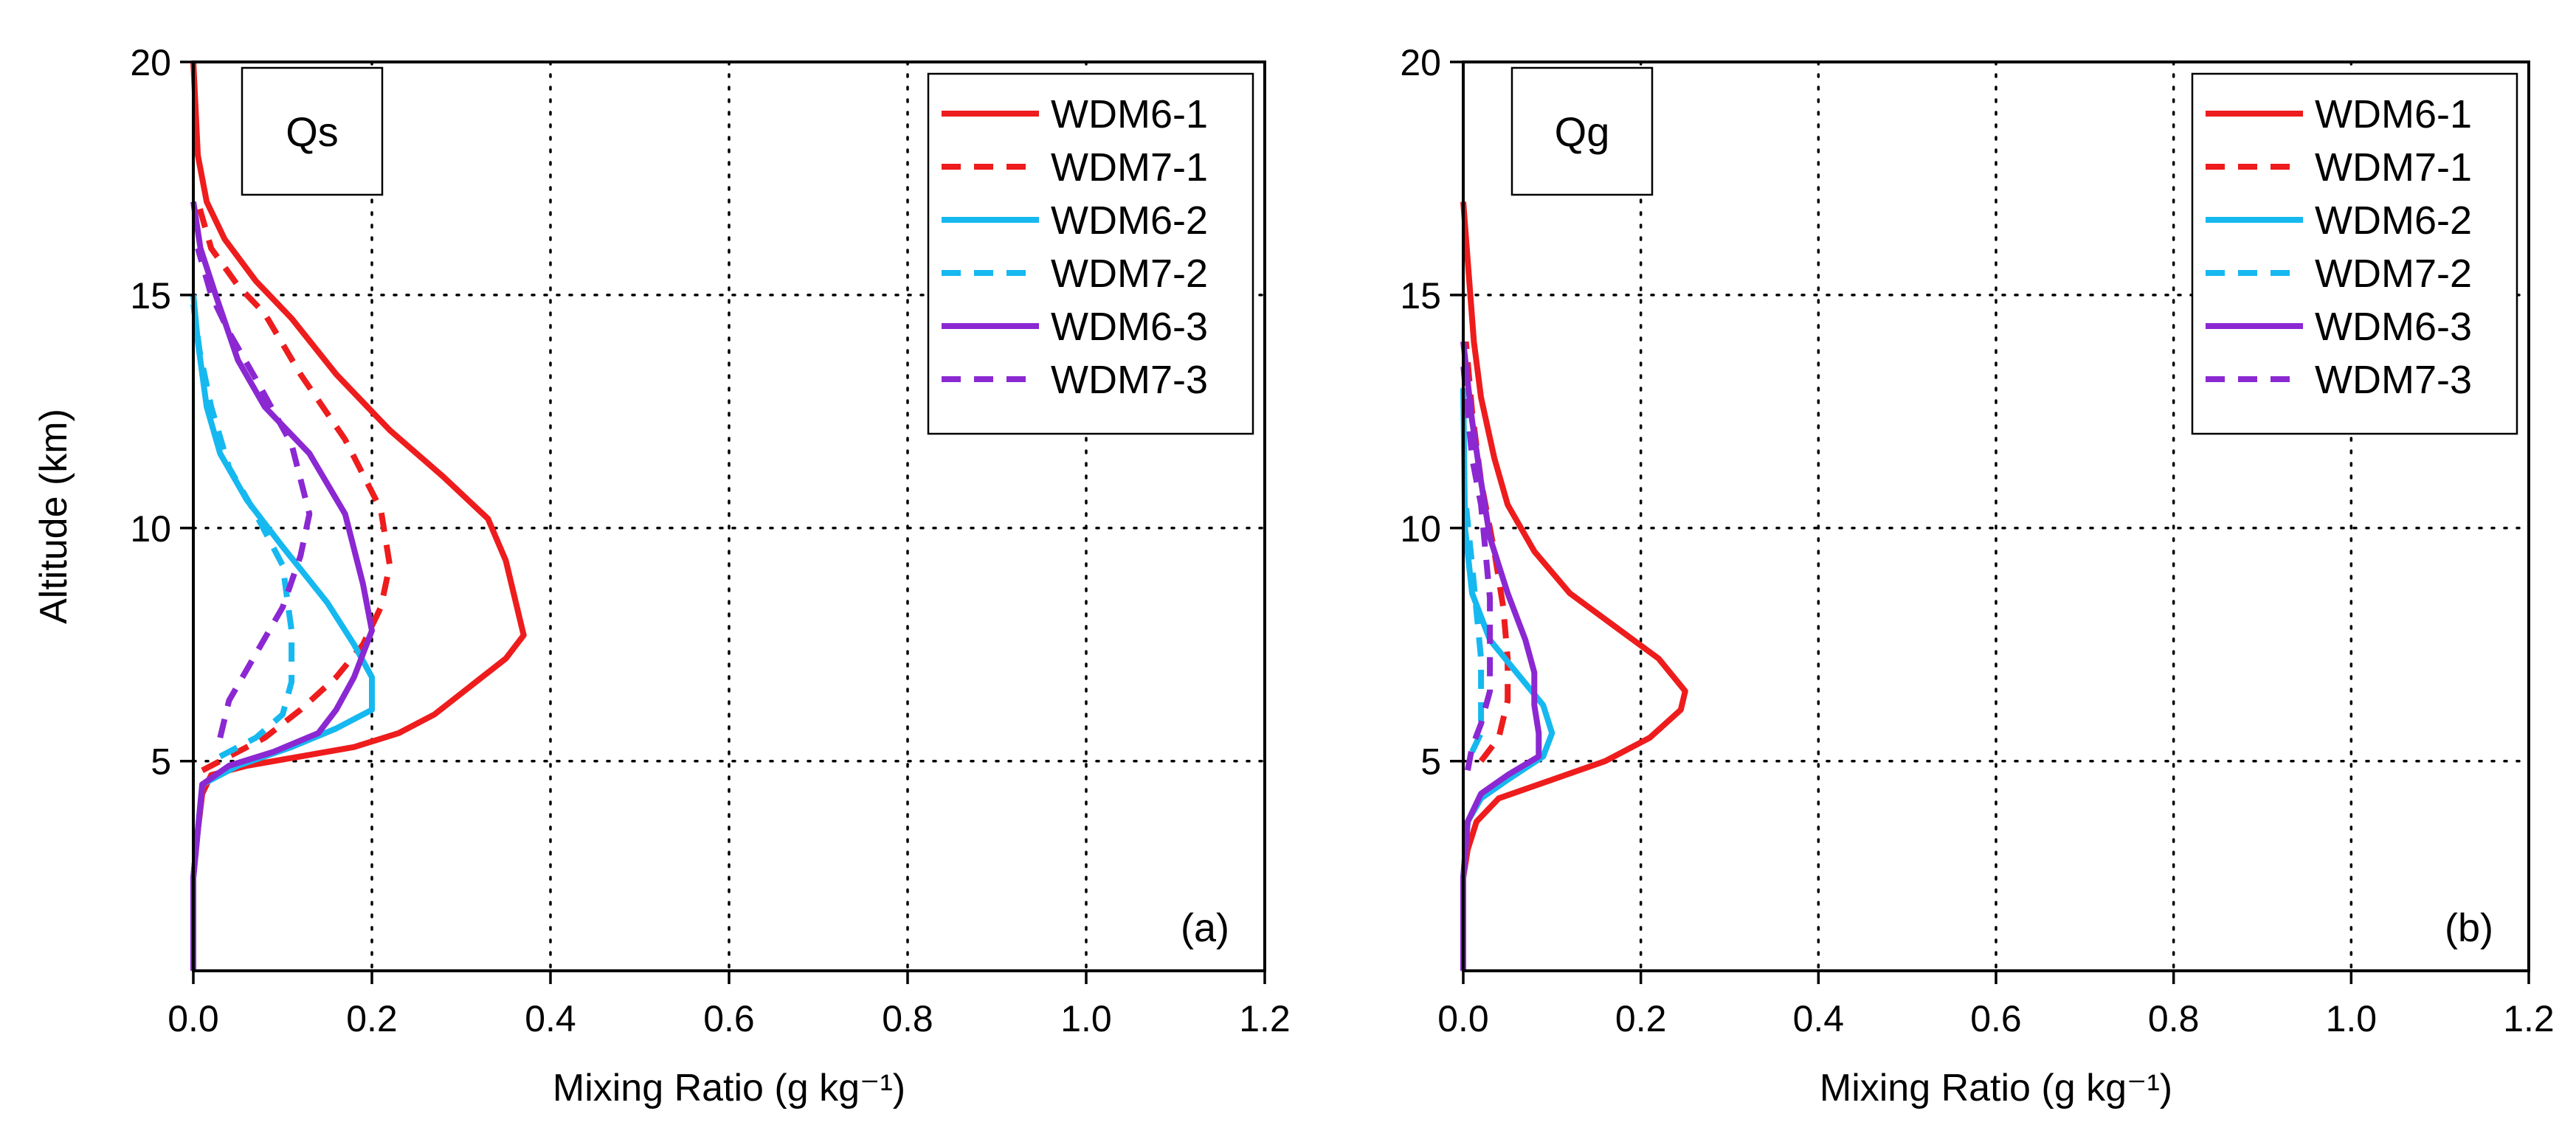 Image resolution: width=2576 pixels, height=1139 pixels. I want to click on variable-label-box: Qg, so click(1582, 131).